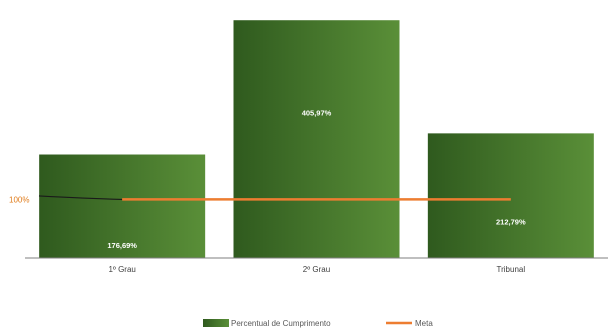  I want to click on data-label-3: 212,79%, so click(511, 221).